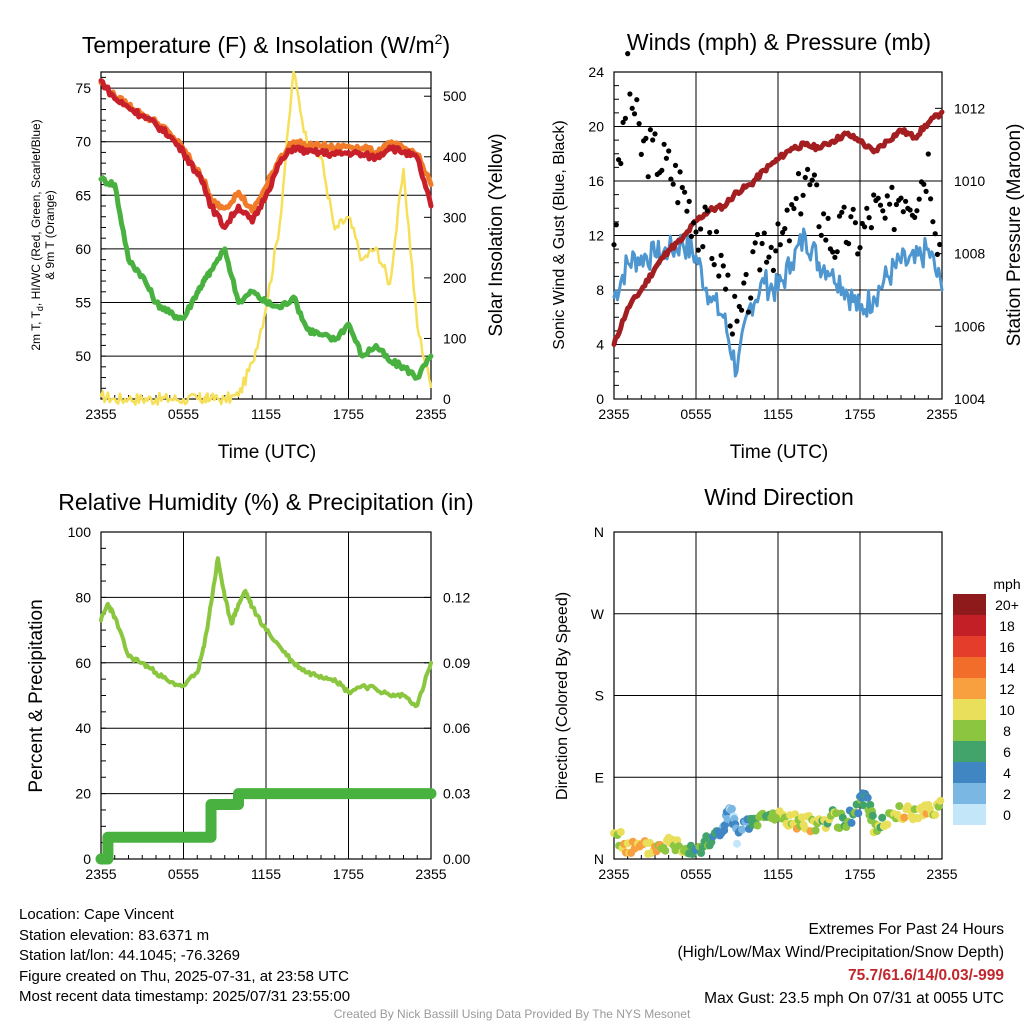  What do you see at coordinates (1007, 605) in the screenshot?
I see `colorbar-label: 20+` at bounding box center [1007, 605].